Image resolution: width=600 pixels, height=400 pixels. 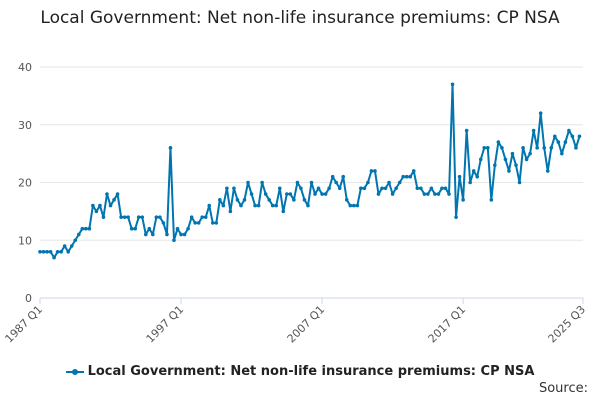 I want to click on y-tick-label: 40, so click(x=25, y=67).